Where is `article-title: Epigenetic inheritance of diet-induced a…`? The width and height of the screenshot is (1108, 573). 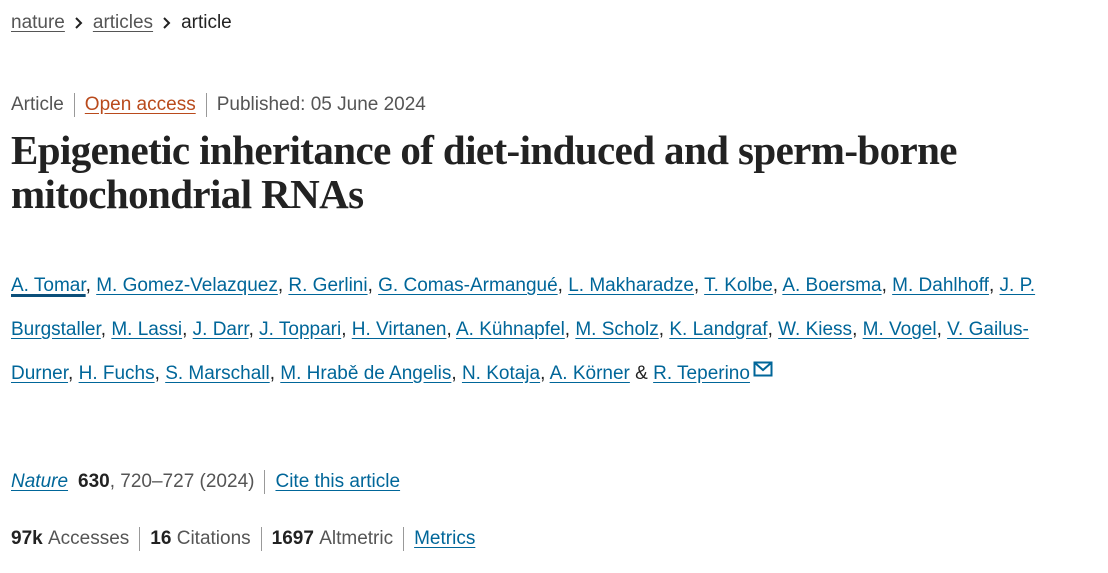
article-title: Epigenetic inheritance of diet-induced a… is located at coordinates (484, 172).